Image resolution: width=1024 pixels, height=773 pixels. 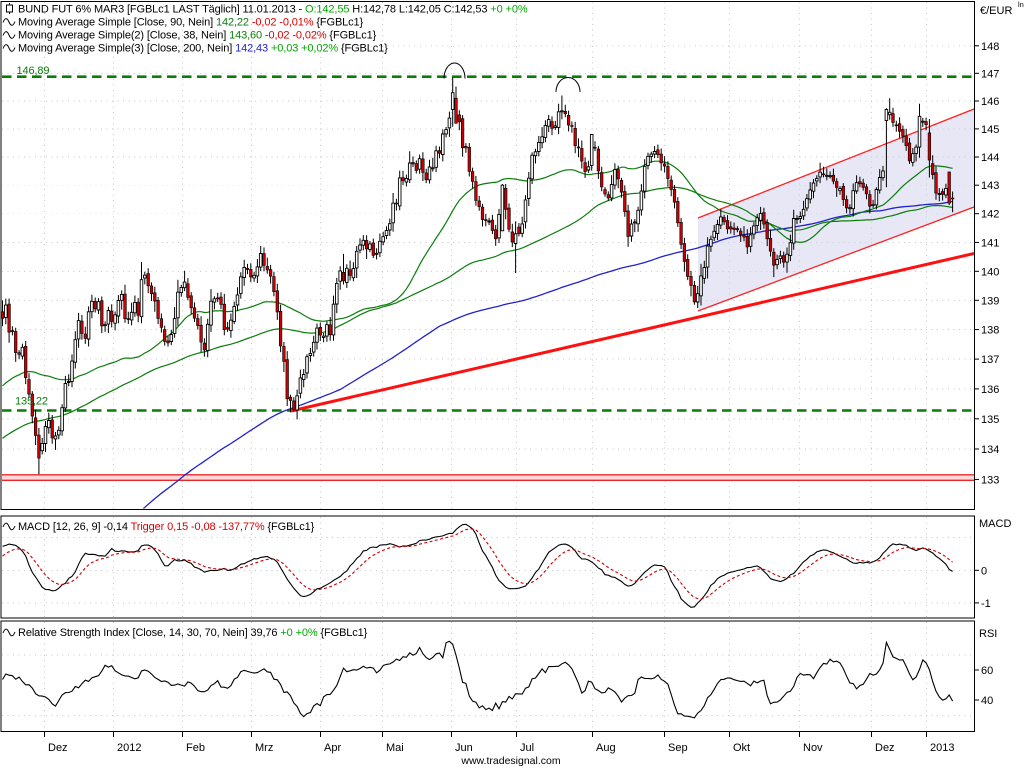 I want to click on svg-text: Aug, so click(x=606, y=748).